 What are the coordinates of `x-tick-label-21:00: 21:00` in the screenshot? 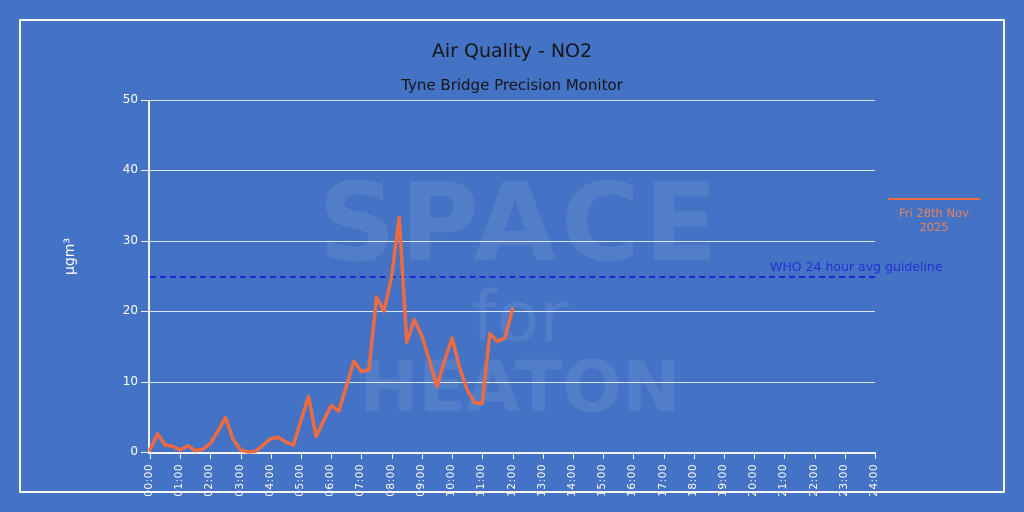 It's located at (783, 480).